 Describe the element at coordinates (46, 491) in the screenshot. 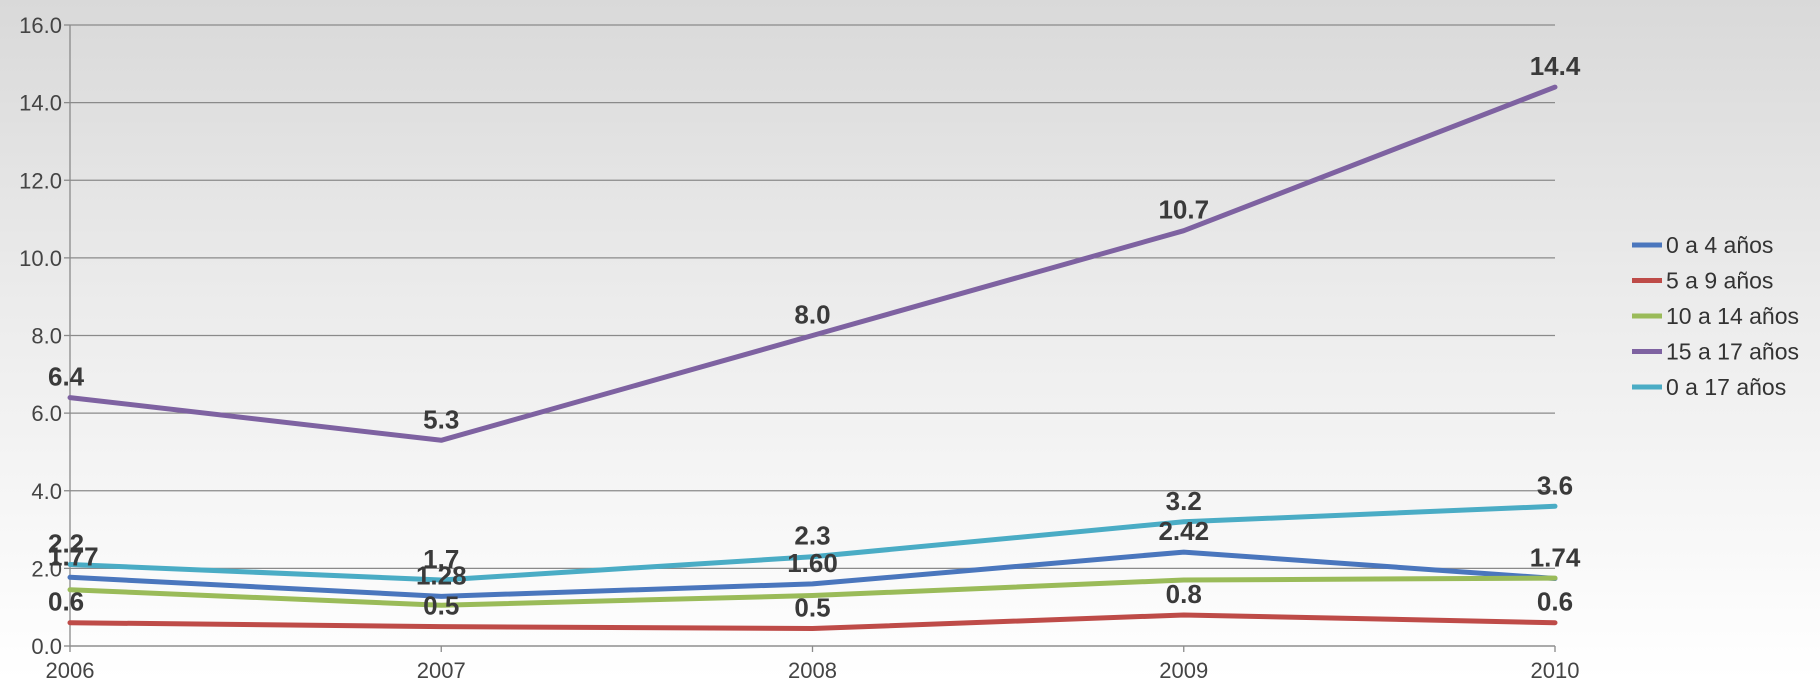

I see `y-tick-label: 4.0` at that location.